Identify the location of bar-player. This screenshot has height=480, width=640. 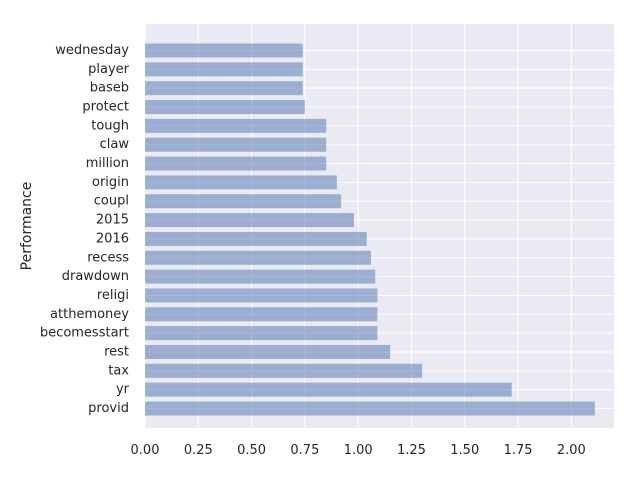
(224, 69).